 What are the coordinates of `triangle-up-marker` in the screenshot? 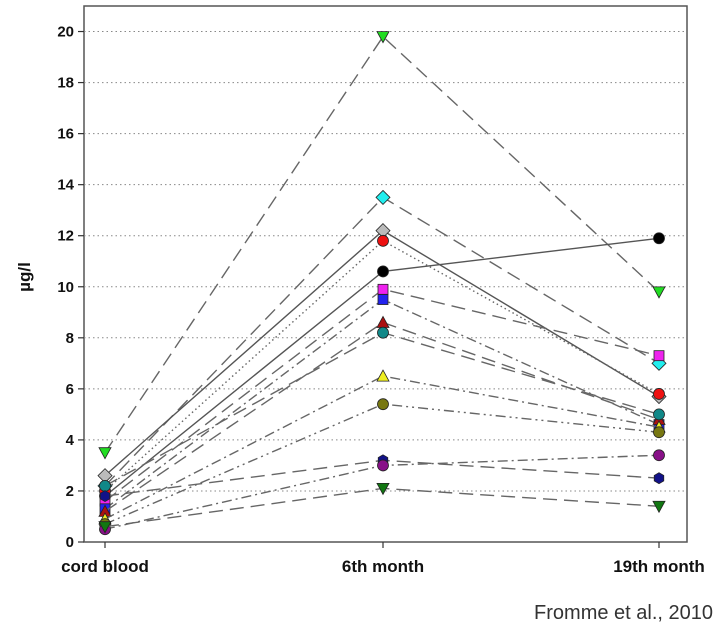 It's located at (383, 375).